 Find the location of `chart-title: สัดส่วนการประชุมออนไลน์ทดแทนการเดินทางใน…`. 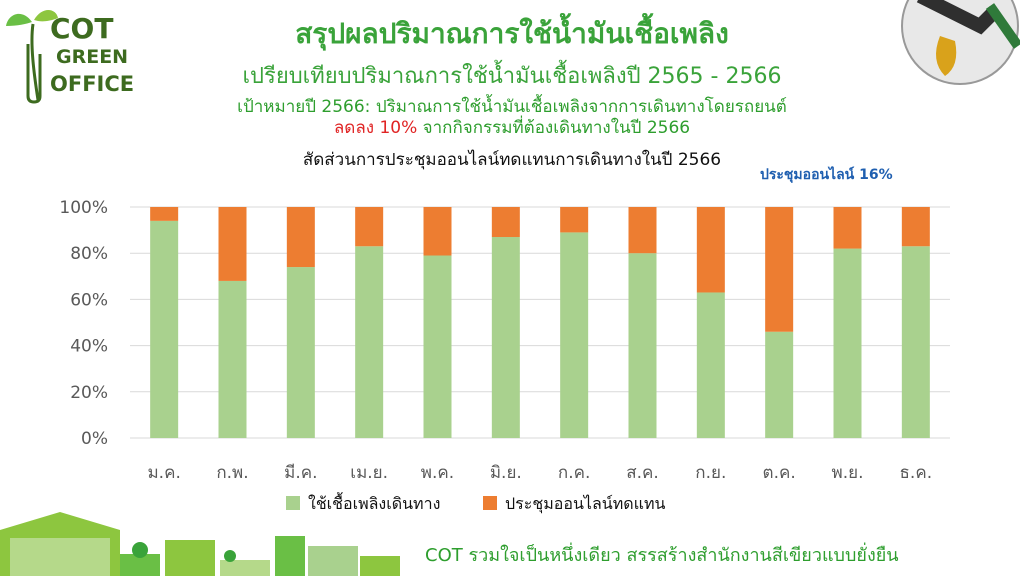

chart-title: สัดส่วนการประชุมออนไลน์ทดแทนการเดินทางใน… is located at coordinates (512, 160).